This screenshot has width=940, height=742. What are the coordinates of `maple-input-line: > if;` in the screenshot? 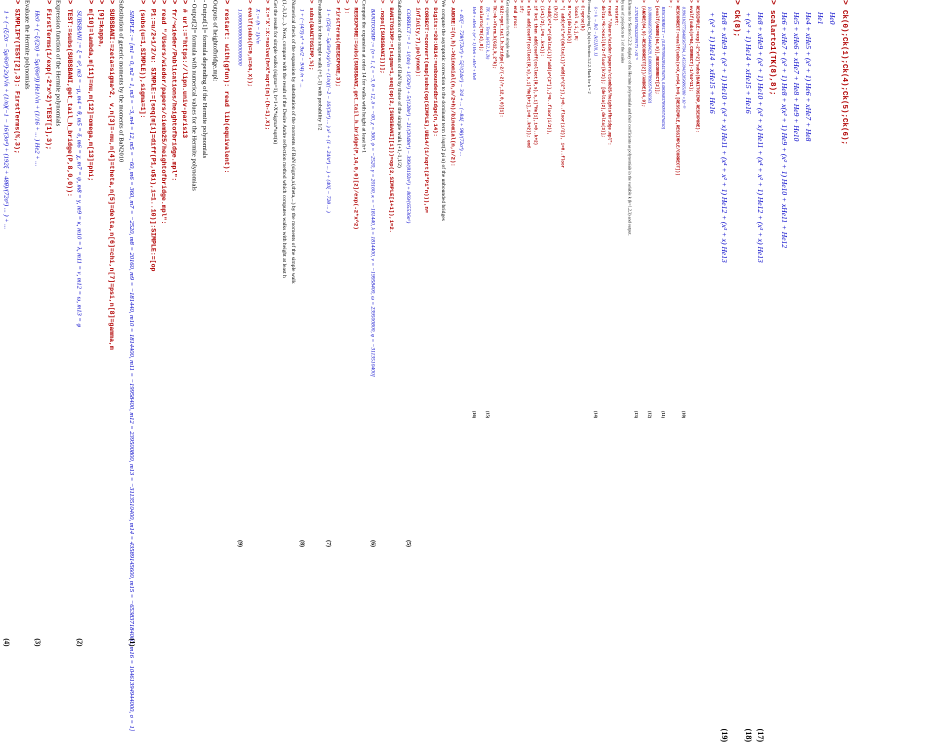 It's located at (521, 209).